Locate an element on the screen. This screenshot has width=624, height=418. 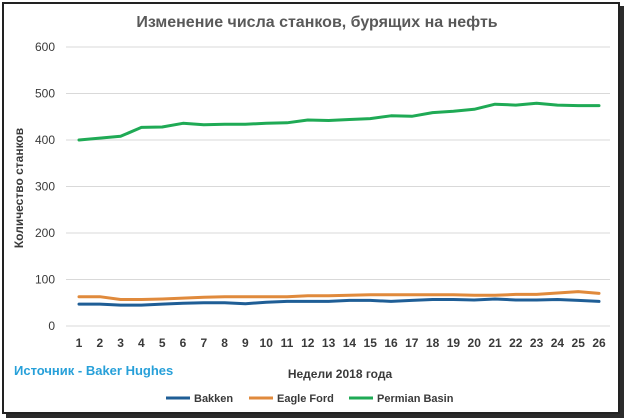
y-axis-label: Количество станков is located at coordinates (19, 188).